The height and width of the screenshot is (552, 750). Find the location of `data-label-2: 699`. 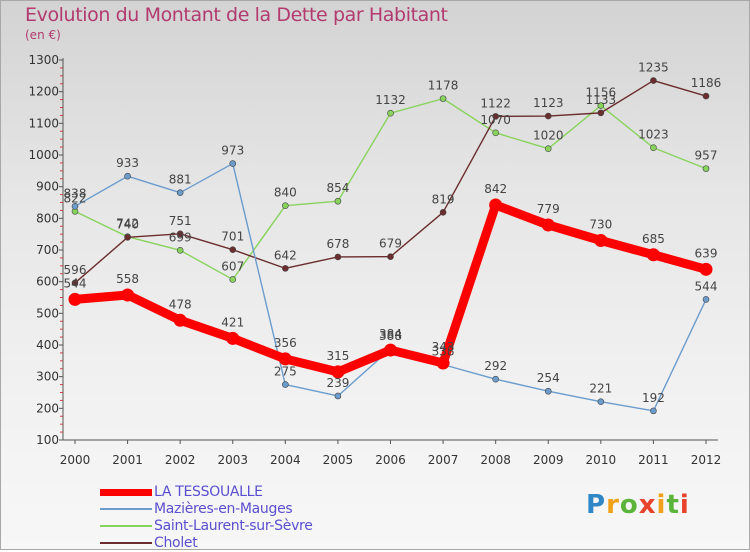

data-label-2: 699 is located at coordinates (180, 237).